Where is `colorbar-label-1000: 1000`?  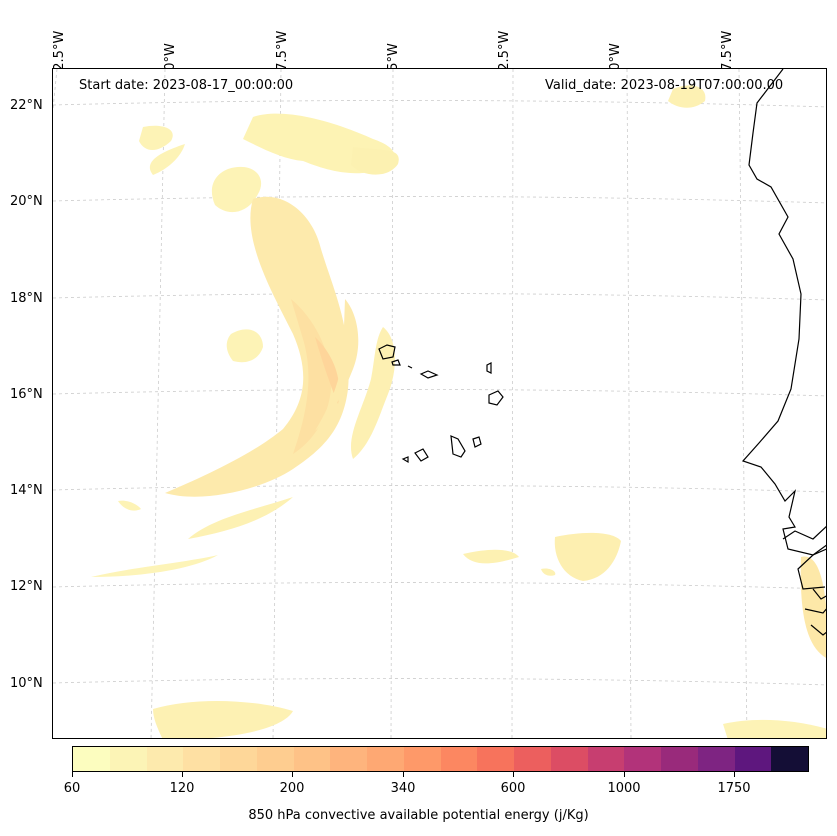
colorbar-label-1000: 1000 is located at coordinates (624, 788).